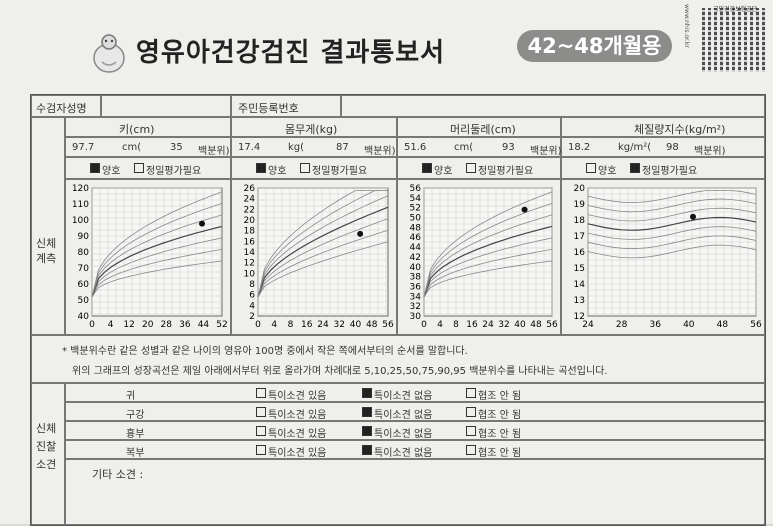 The height and width of the screenshot is (526, 773). What do you see at coordinates (250, 253) in the screenshot?
I see `y-tick-label: 14` at bounding box center [250, 253].